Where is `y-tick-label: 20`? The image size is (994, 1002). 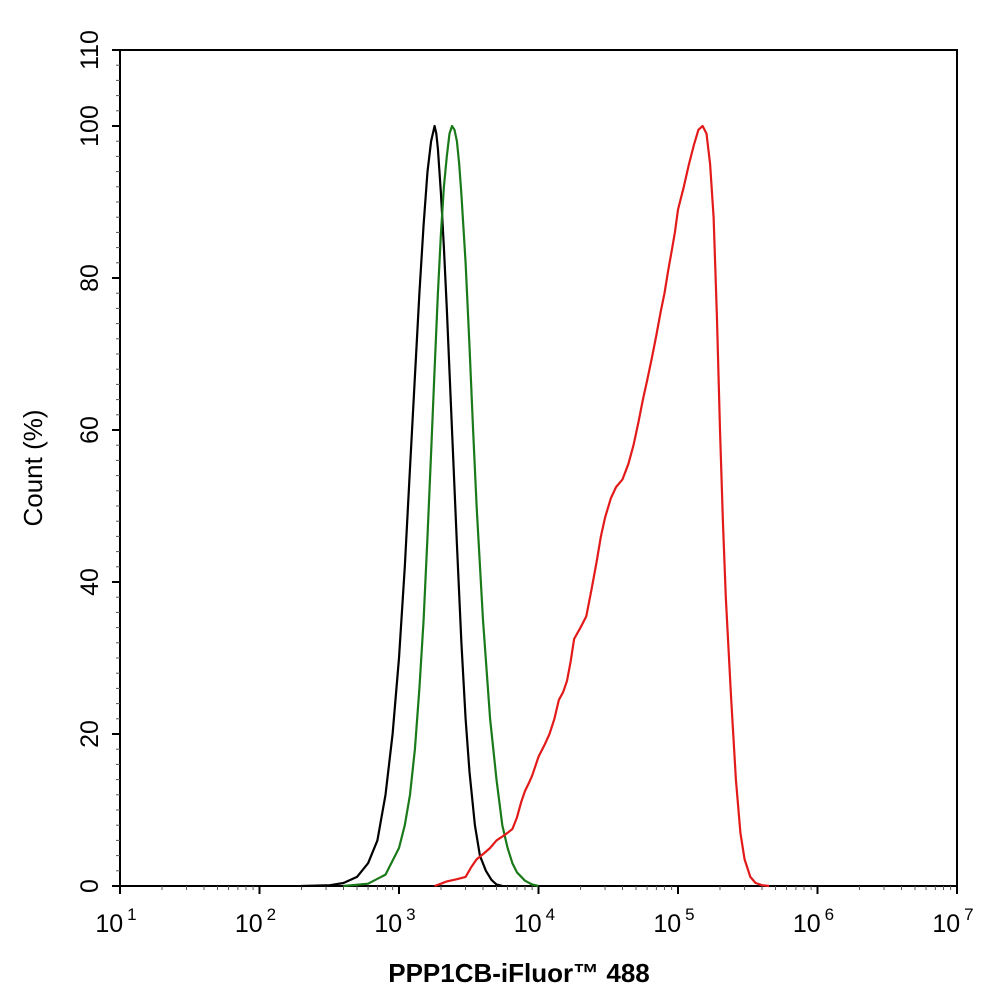 y-tick-label: 20 is located at coordinates (90, 734).